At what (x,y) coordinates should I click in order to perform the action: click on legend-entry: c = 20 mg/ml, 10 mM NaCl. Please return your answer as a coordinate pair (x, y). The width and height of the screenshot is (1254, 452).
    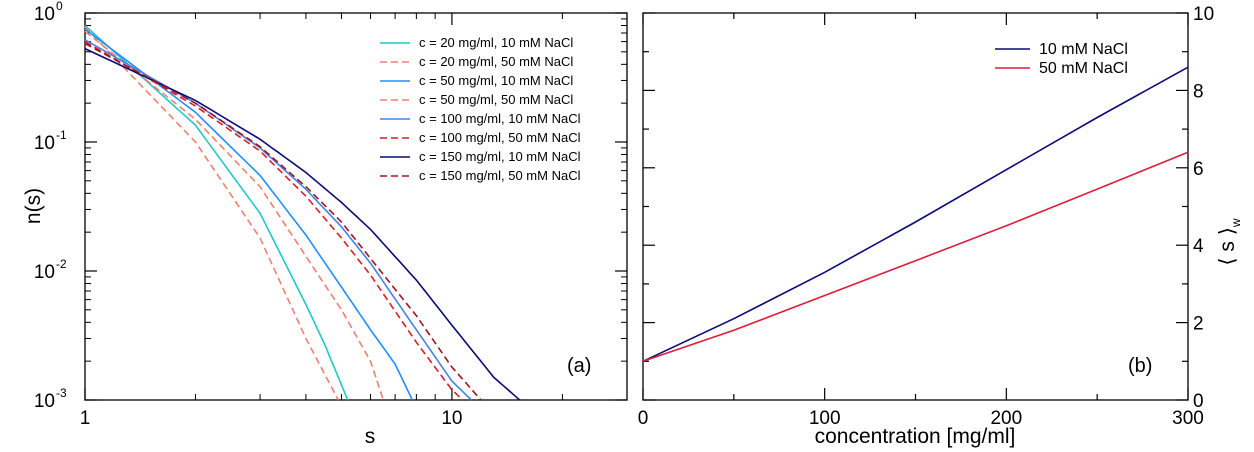
    Looking at the image, I should click on (496, 42).